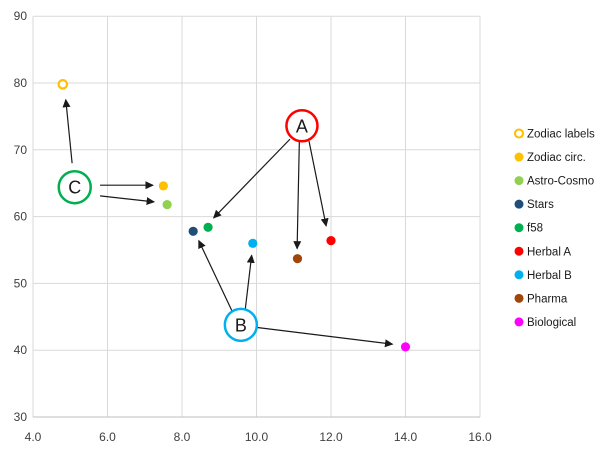 The height and width of the screenshot is (454, 600). What do you see at coordinates (519, 133) in the screenshot?
I see `legend-marker-hollow-circle-icon` at bounding box center [519, 133].